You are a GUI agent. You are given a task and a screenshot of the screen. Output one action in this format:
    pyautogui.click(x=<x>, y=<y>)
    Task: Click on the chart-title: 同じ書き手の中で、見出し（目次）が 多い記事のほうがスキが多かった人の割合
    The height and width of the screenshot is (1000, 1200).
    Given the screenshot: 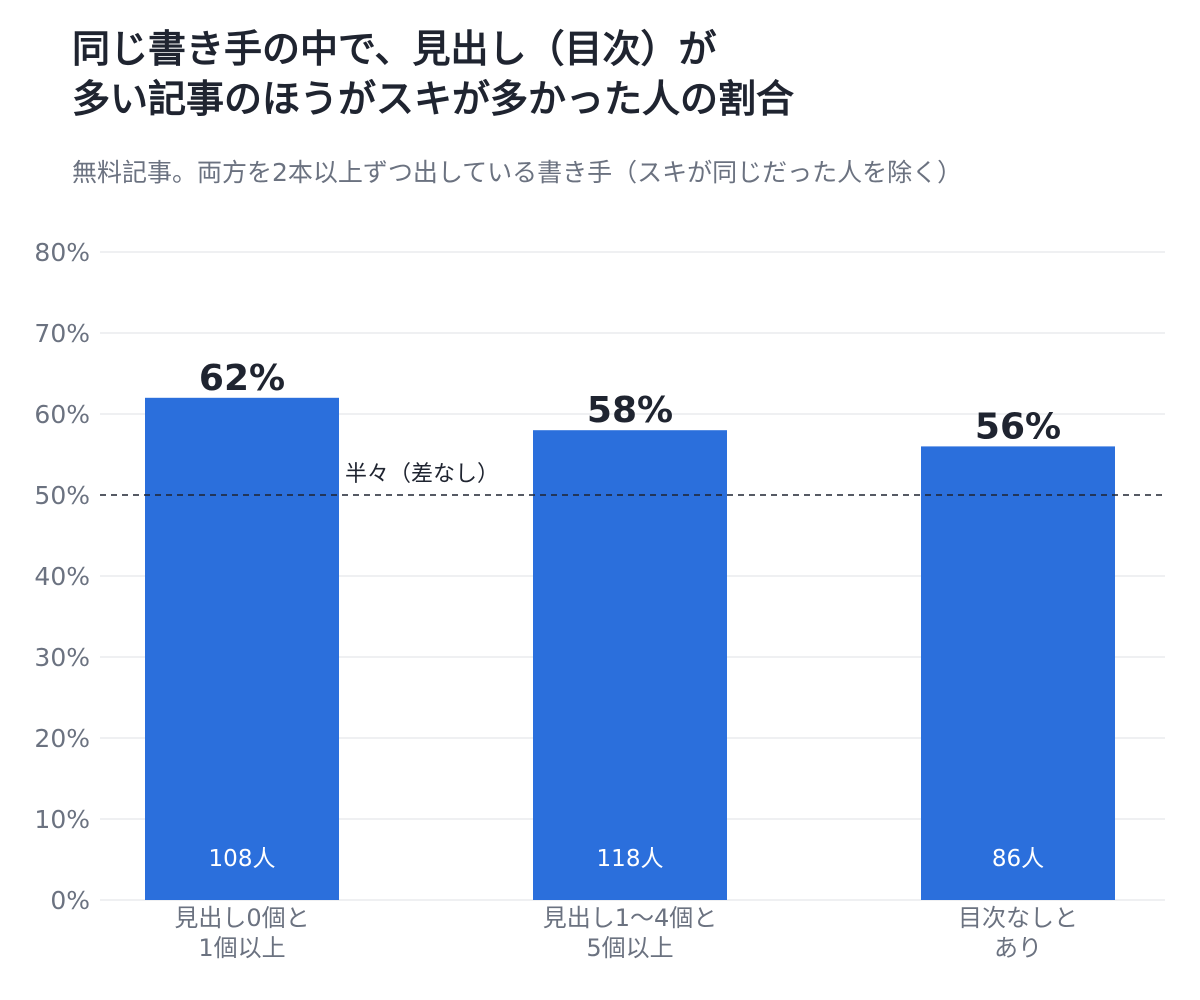 What is the action you would take?
    pyautogui.click(x=612, y=74)
    